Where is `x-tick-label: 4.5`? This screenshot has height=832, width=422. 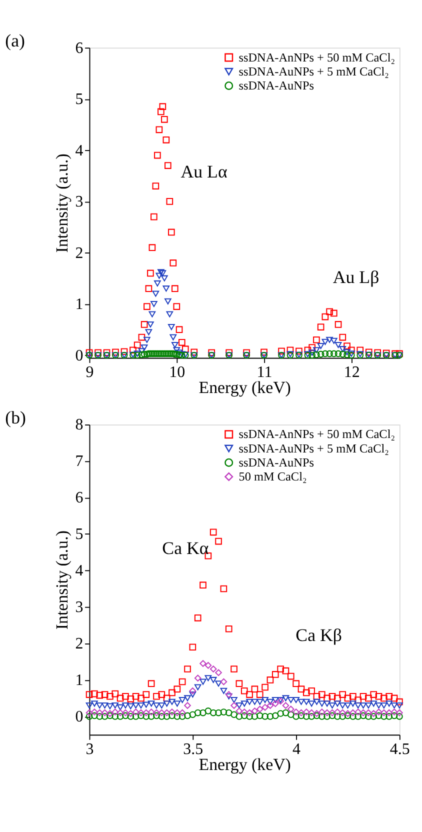
x-tick-label: 4.5 is located at coordinates (400, 749).